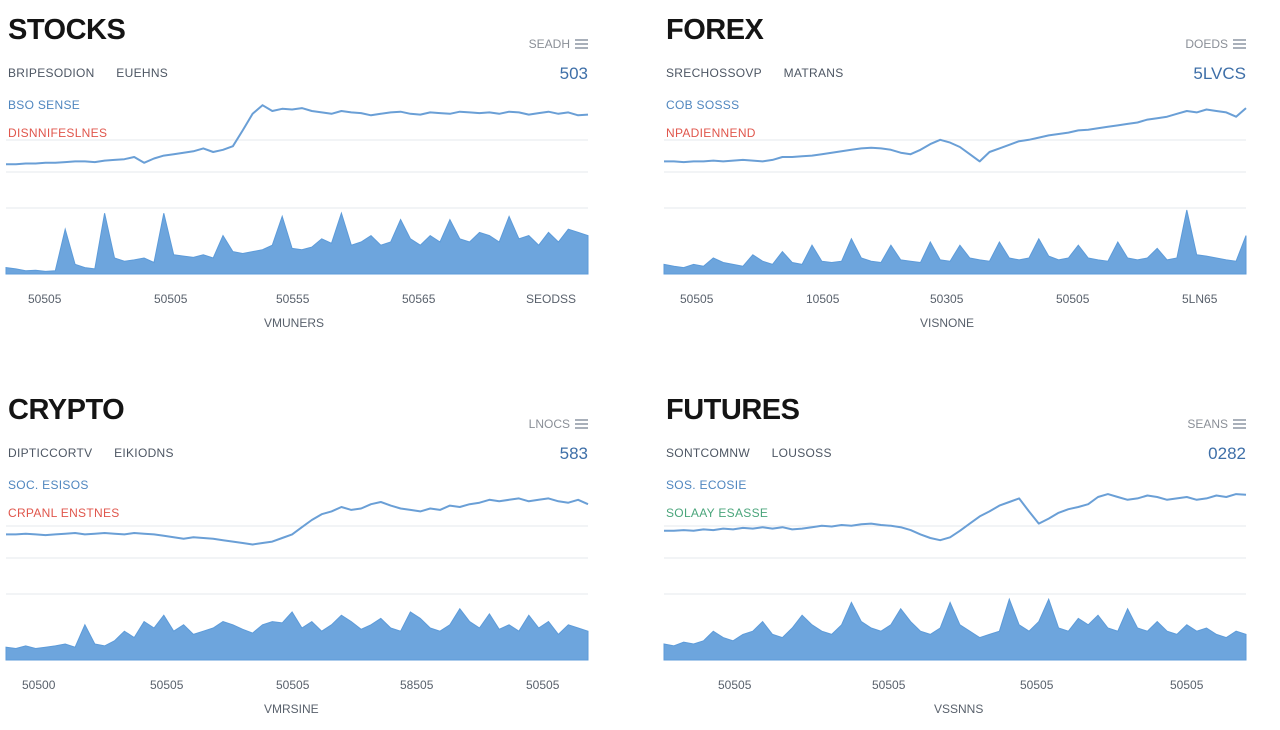  I want to click on panel-menu-label: SEADH, so click(549, 44).